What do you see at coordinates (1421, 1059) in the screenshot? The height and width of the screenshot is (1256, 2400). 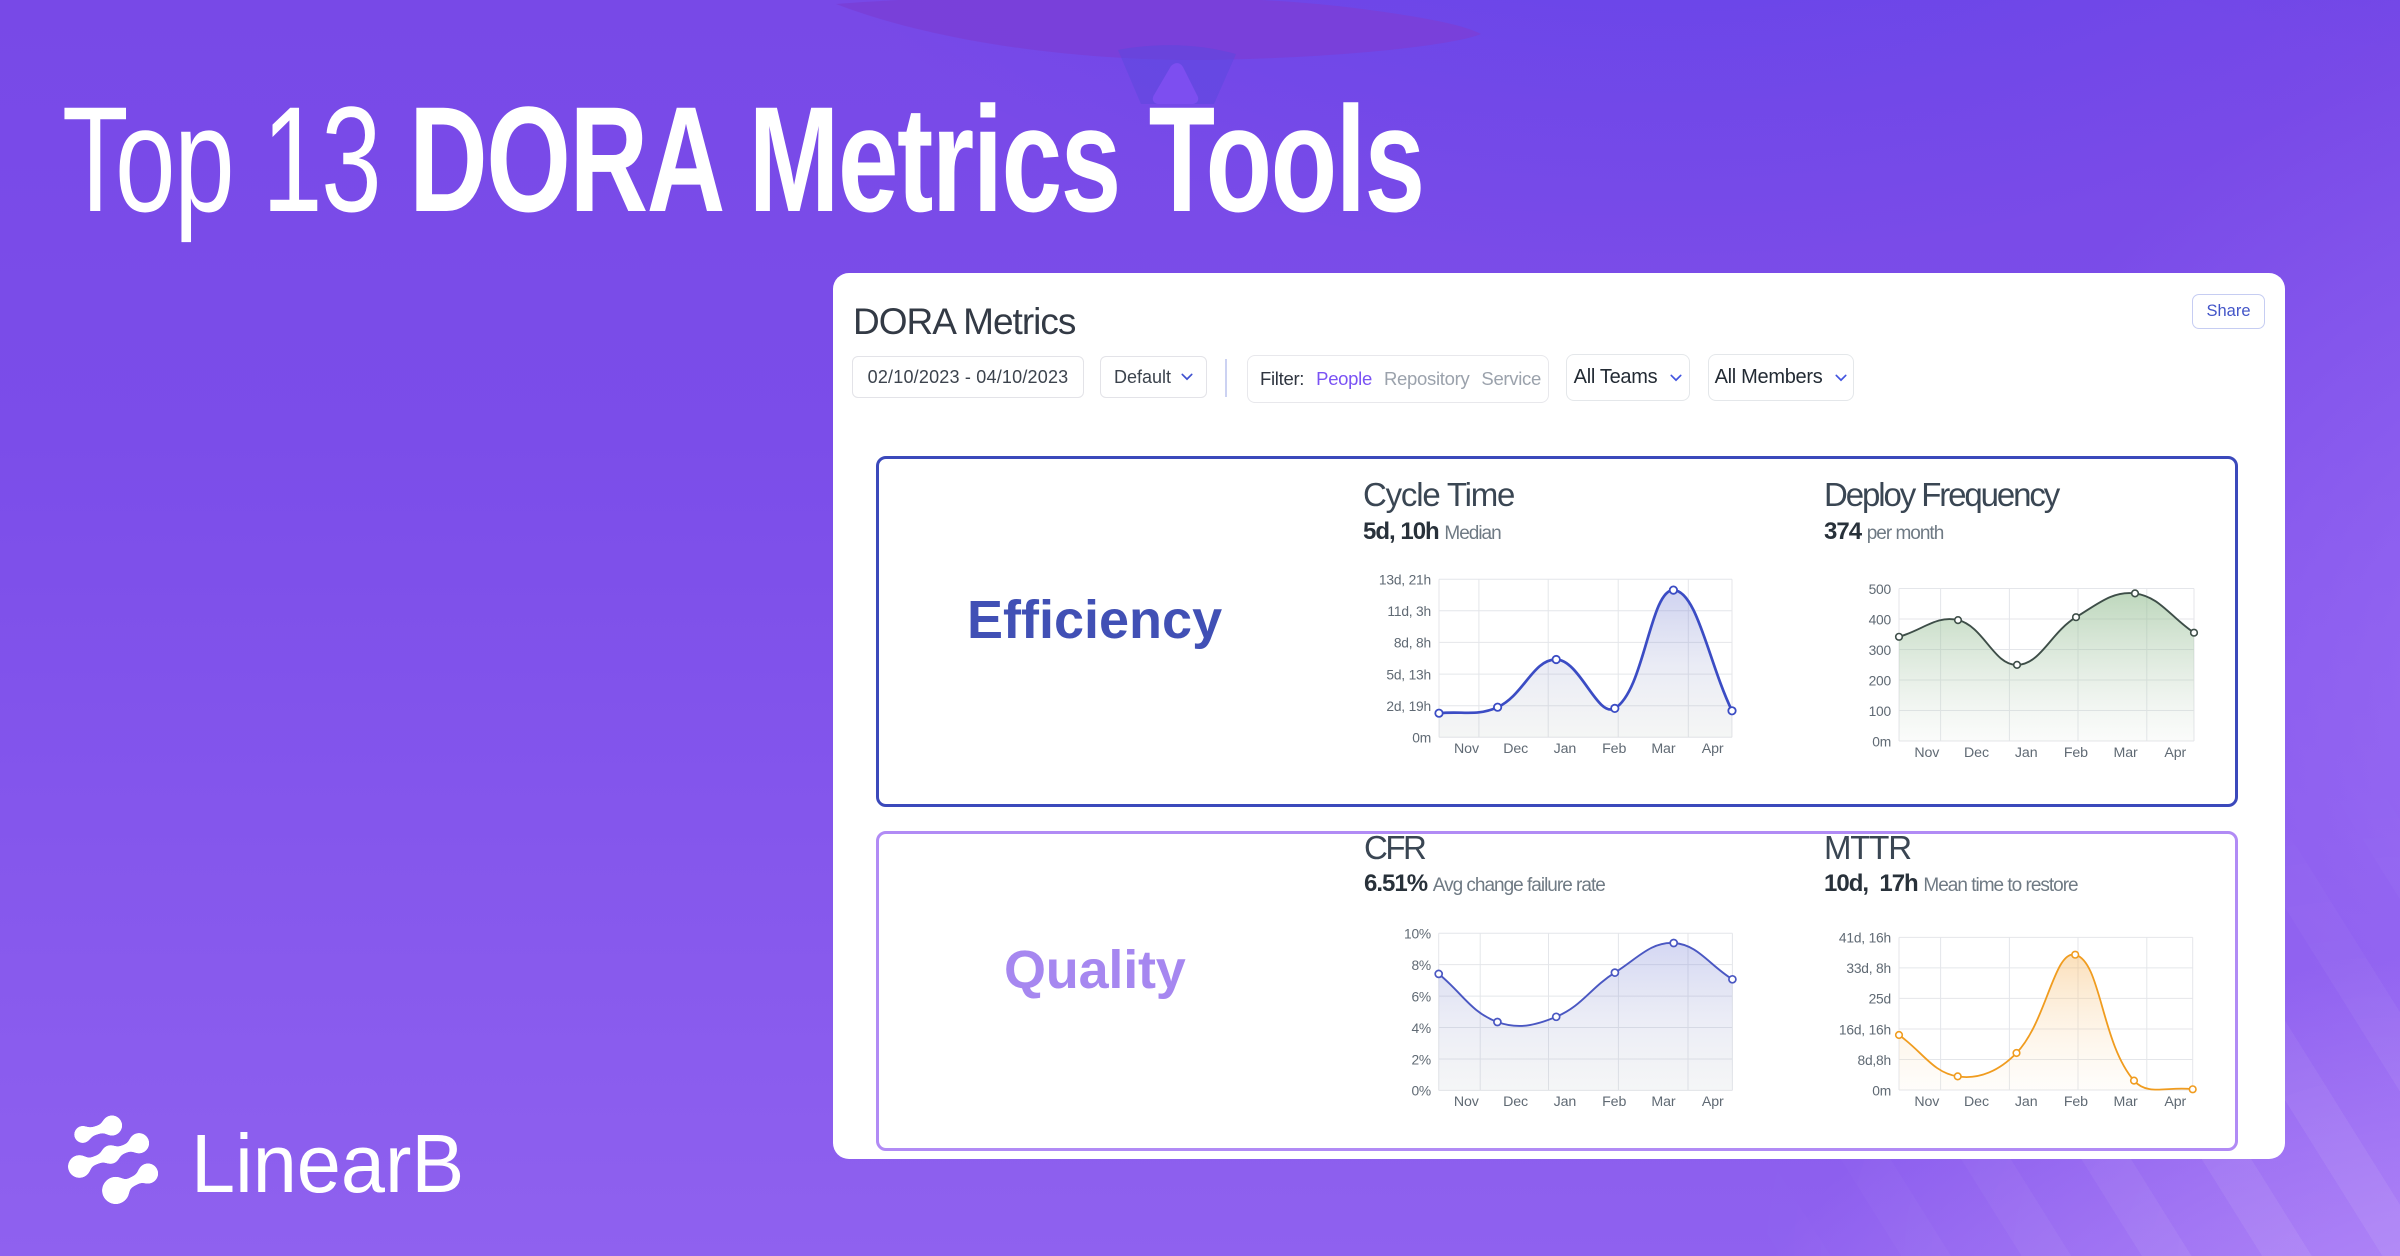 I see `svg-text: 2%` at bounding box center [1421, 1059].